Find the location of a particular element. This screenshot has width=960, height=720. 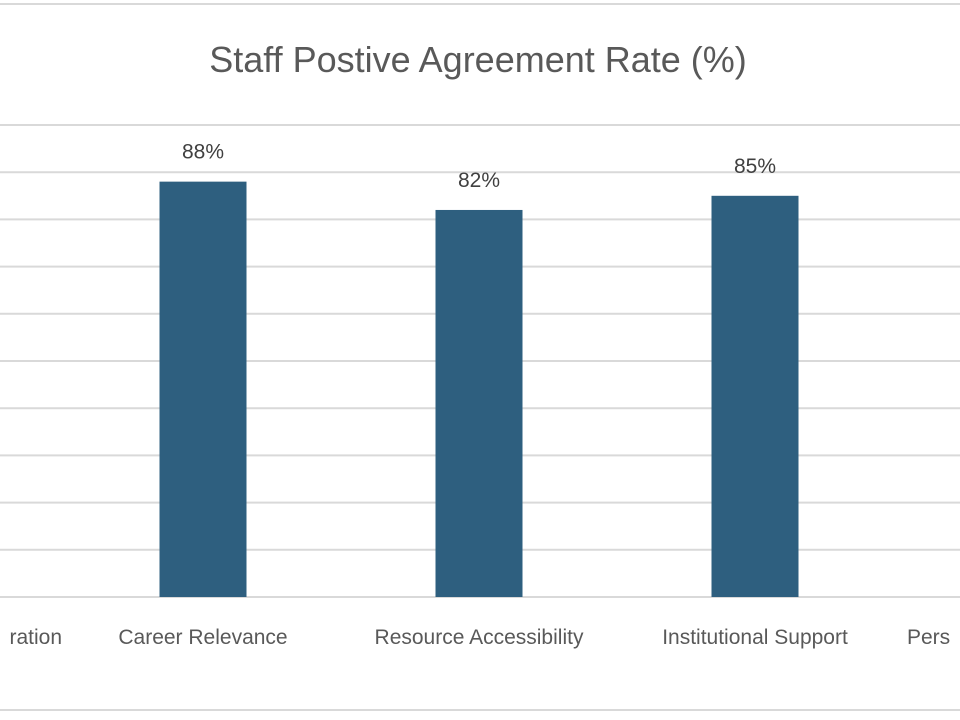

chart-title: Staff Postive Agreement Rate (%) is located at coordinates (478, 59).